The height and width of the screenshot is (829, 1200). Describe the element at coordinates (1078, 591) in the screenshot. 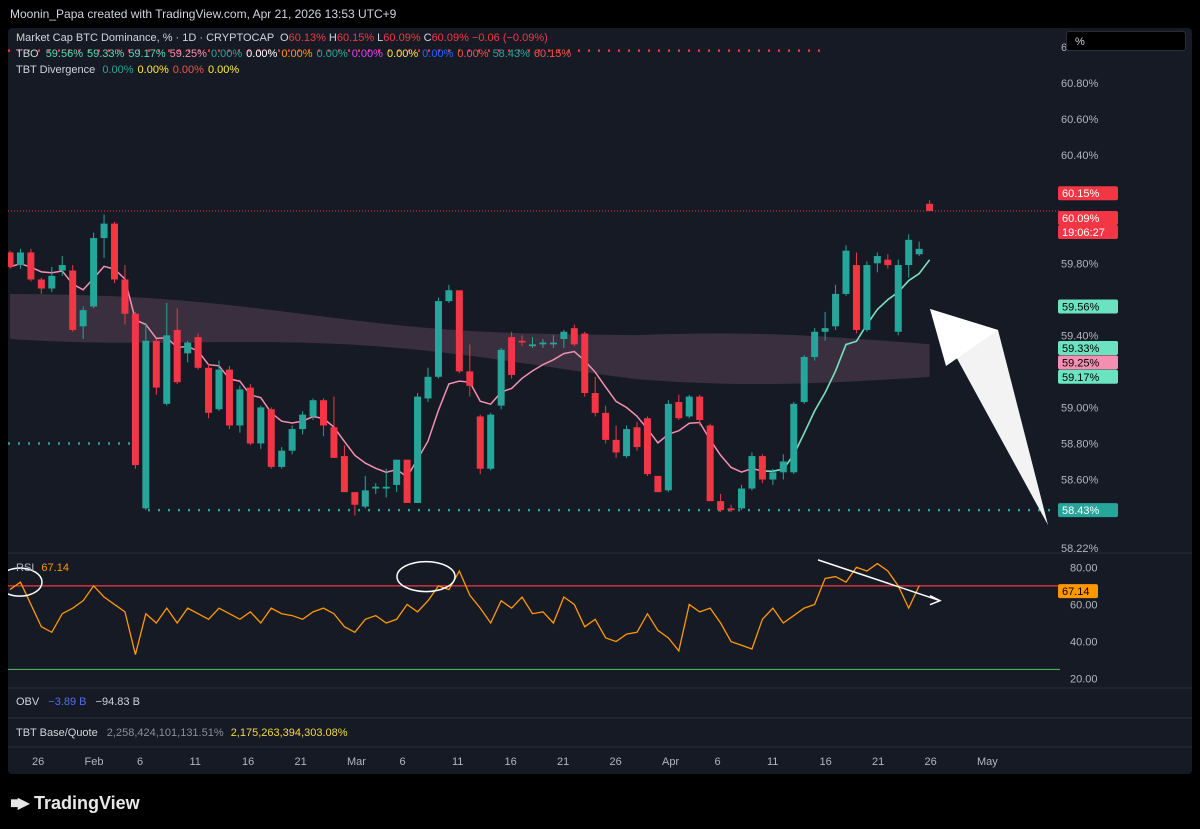

I see `rsi-value-tag` at that location.